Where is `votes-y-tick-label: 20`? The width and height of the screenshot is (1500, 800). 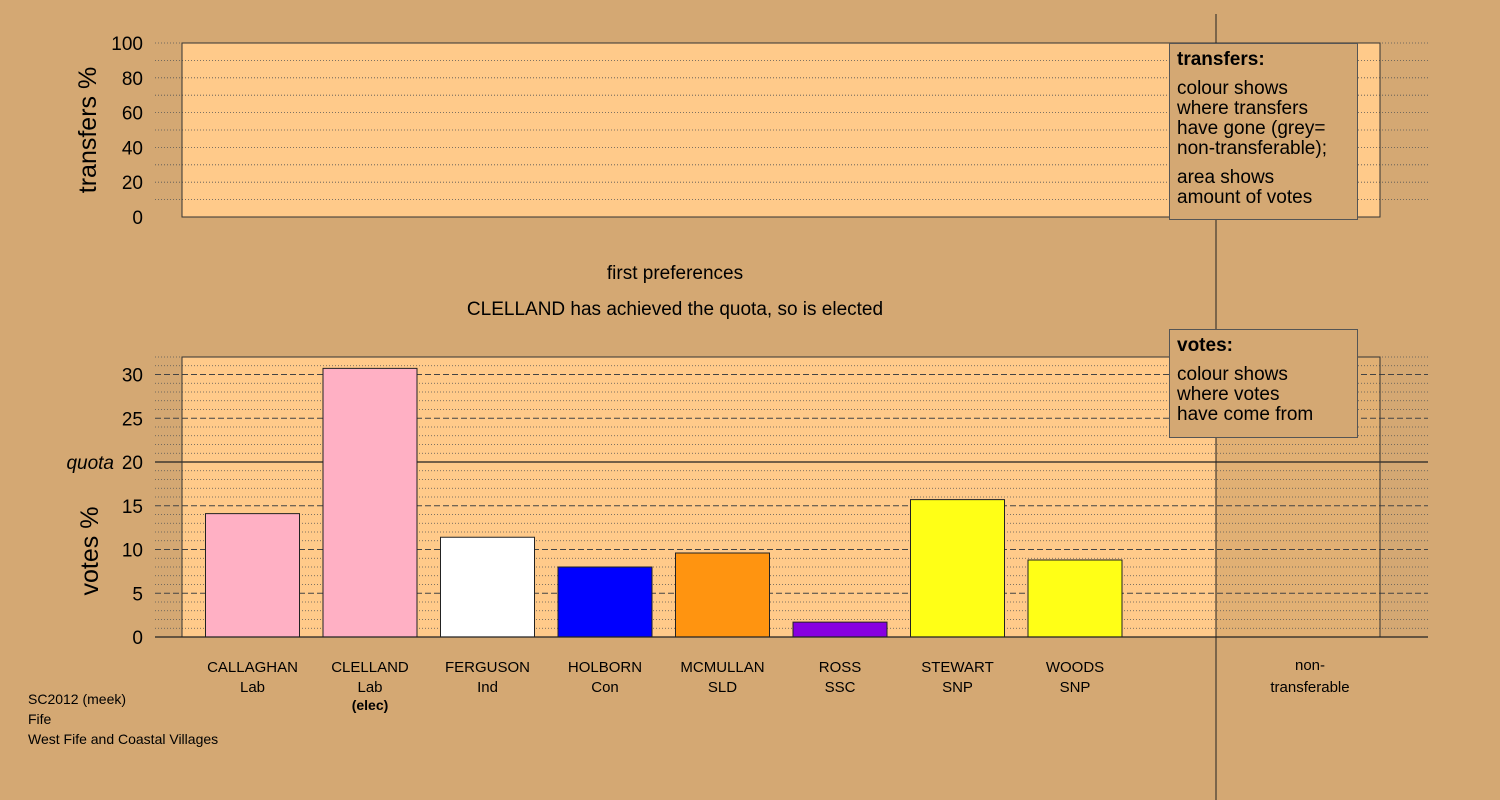
votes-y-tick-label: 20 is located at coordinates (132, 463).